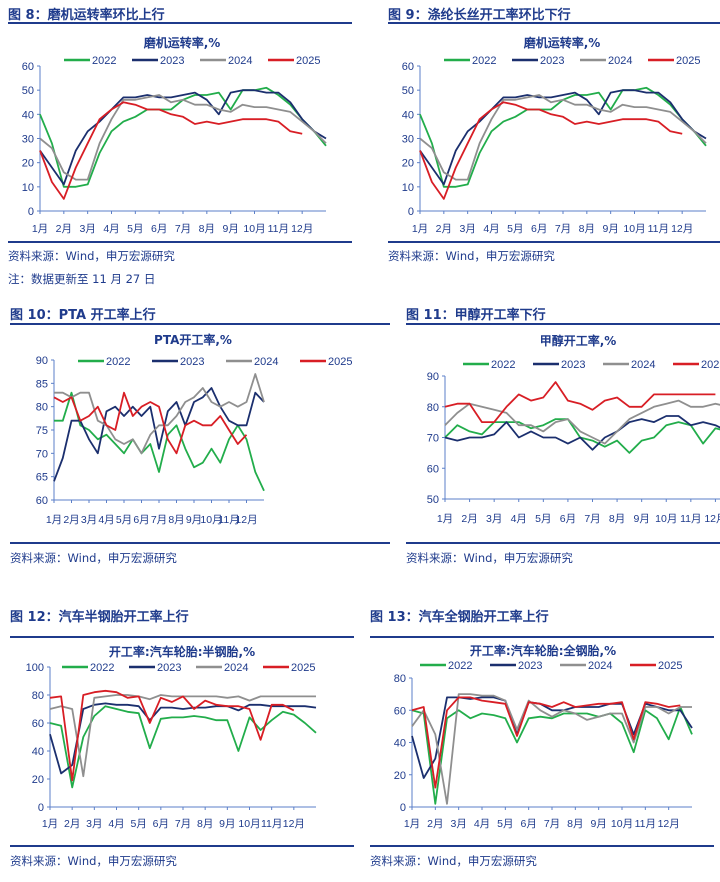  What do you see at coordinates (459, 617) in the screenshot?
I see `figure-13-caption: 图 13：汽车全钢胎开工率上行` at bounding box center [459, 617].